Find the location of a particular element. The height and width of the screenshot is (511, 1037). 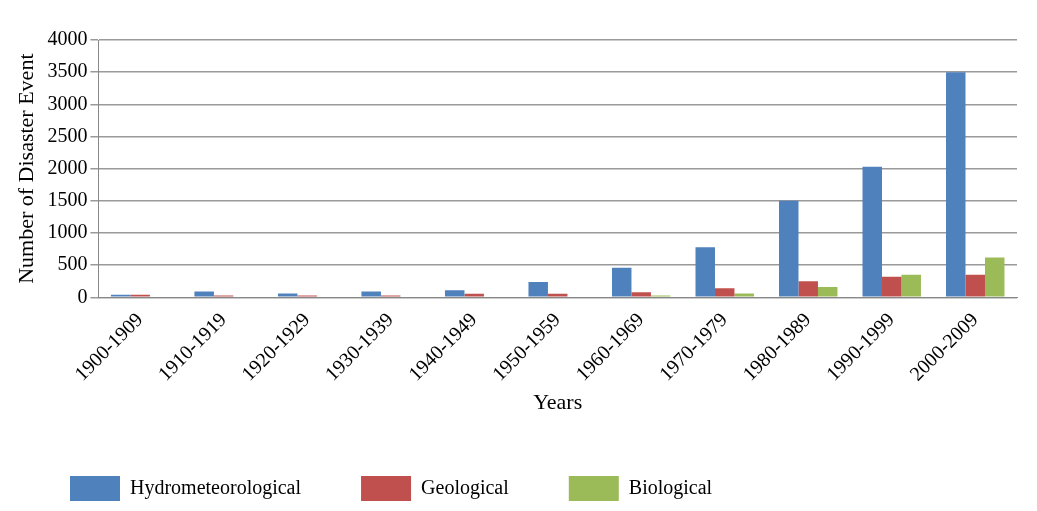

y-tick-label: 3000 is located at coordinates (67, 102).